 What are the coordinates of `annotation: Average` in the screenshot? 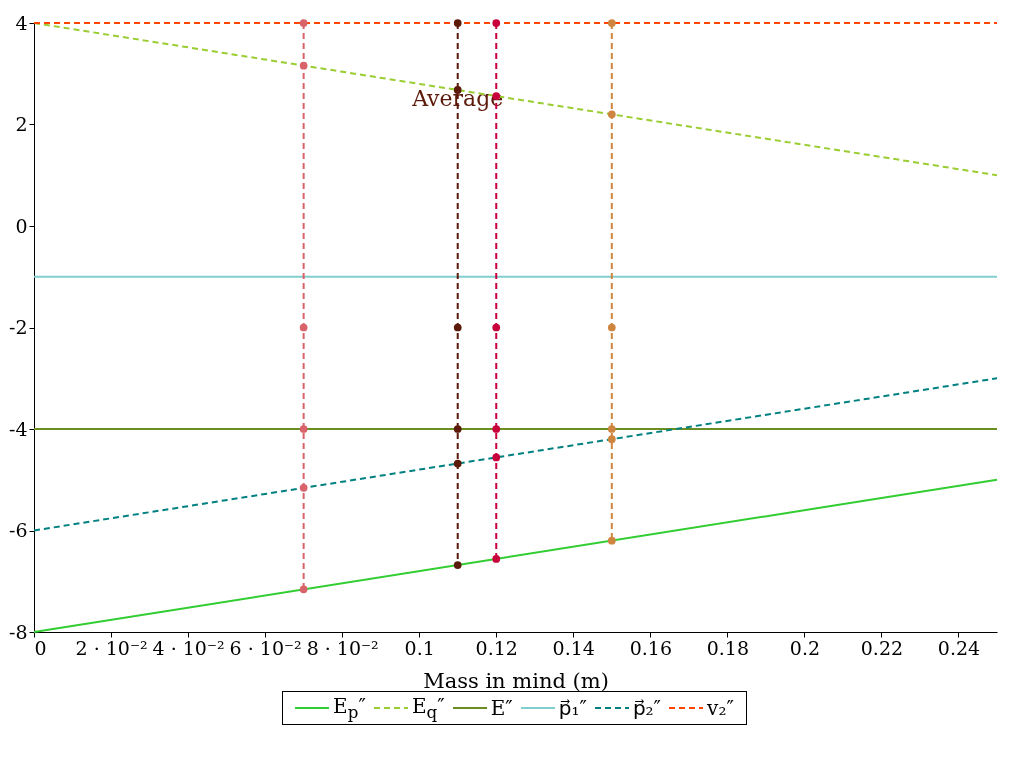 It's located at (457, 99).